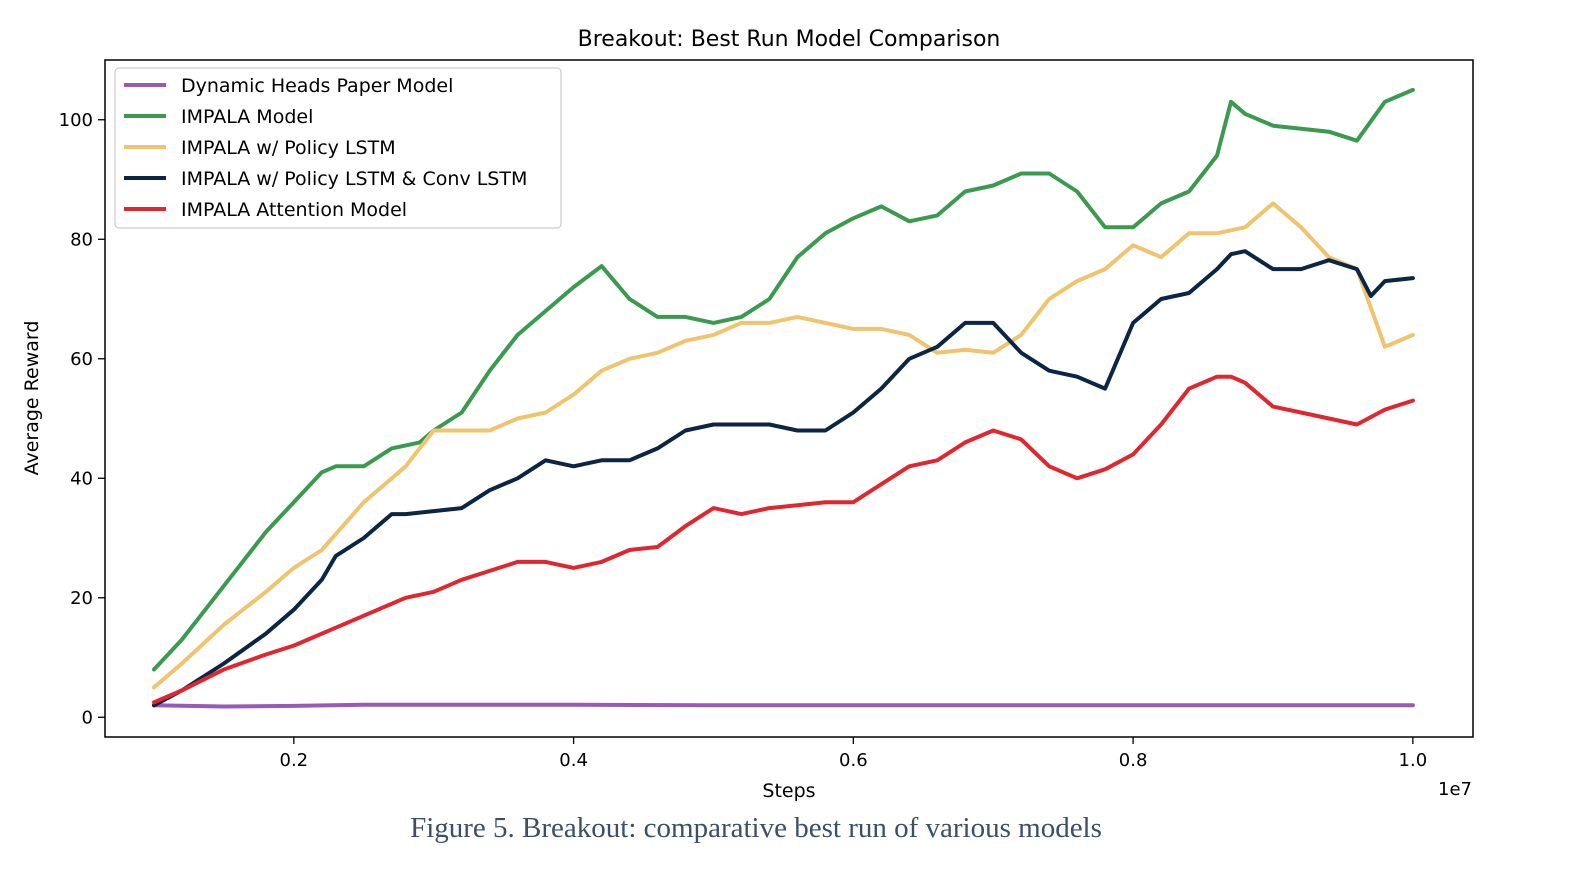  Describe the element at coordinates (76, 120) in the screenshot. I see `y-tick-label: 100` at that location.